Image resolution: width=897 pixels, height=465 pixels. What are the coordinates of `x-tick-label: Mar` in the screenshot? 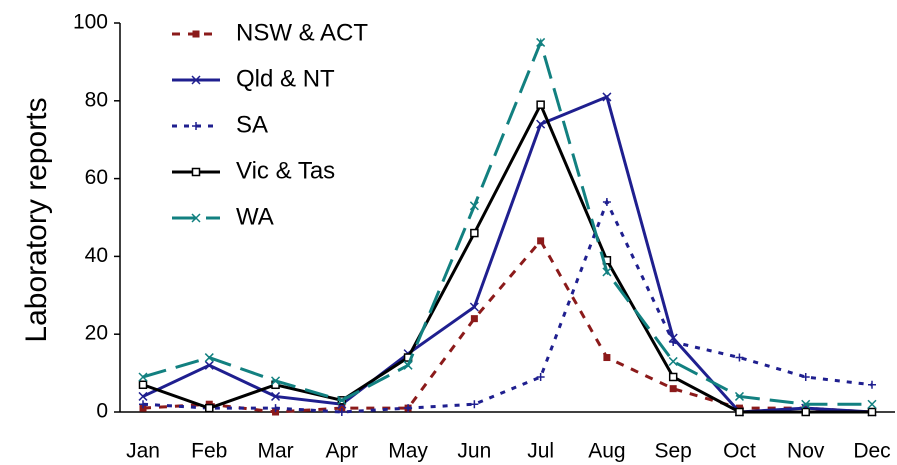 It's located at (275, 451).